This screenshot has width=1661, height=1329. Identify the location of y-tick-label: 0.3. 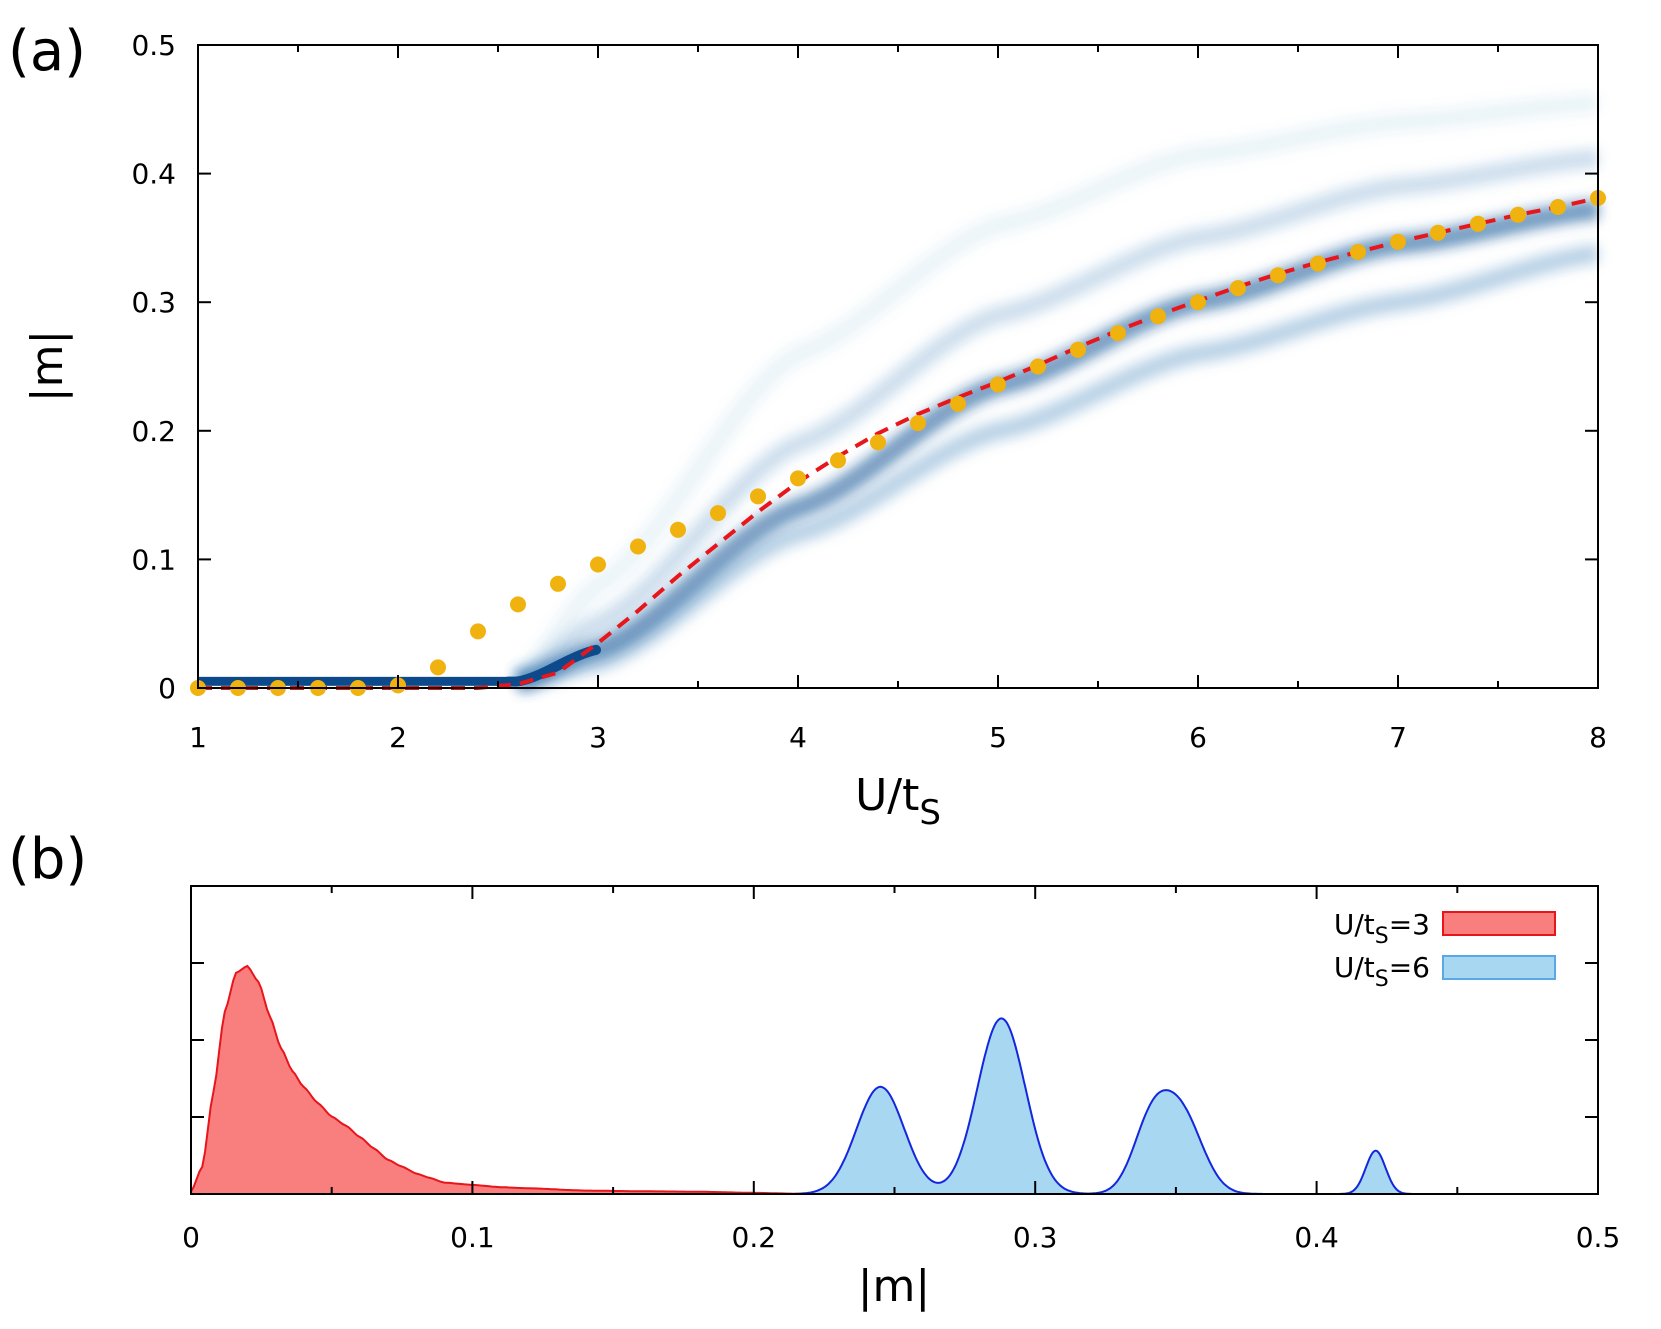
(153, 302).